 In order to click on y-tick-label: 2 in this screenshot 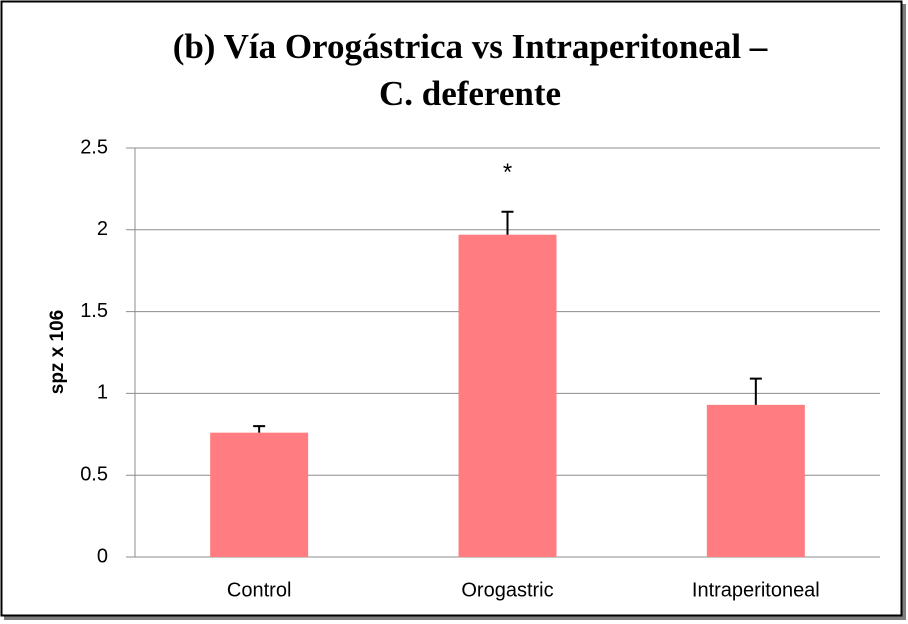, I will do `click(102, 229)`.